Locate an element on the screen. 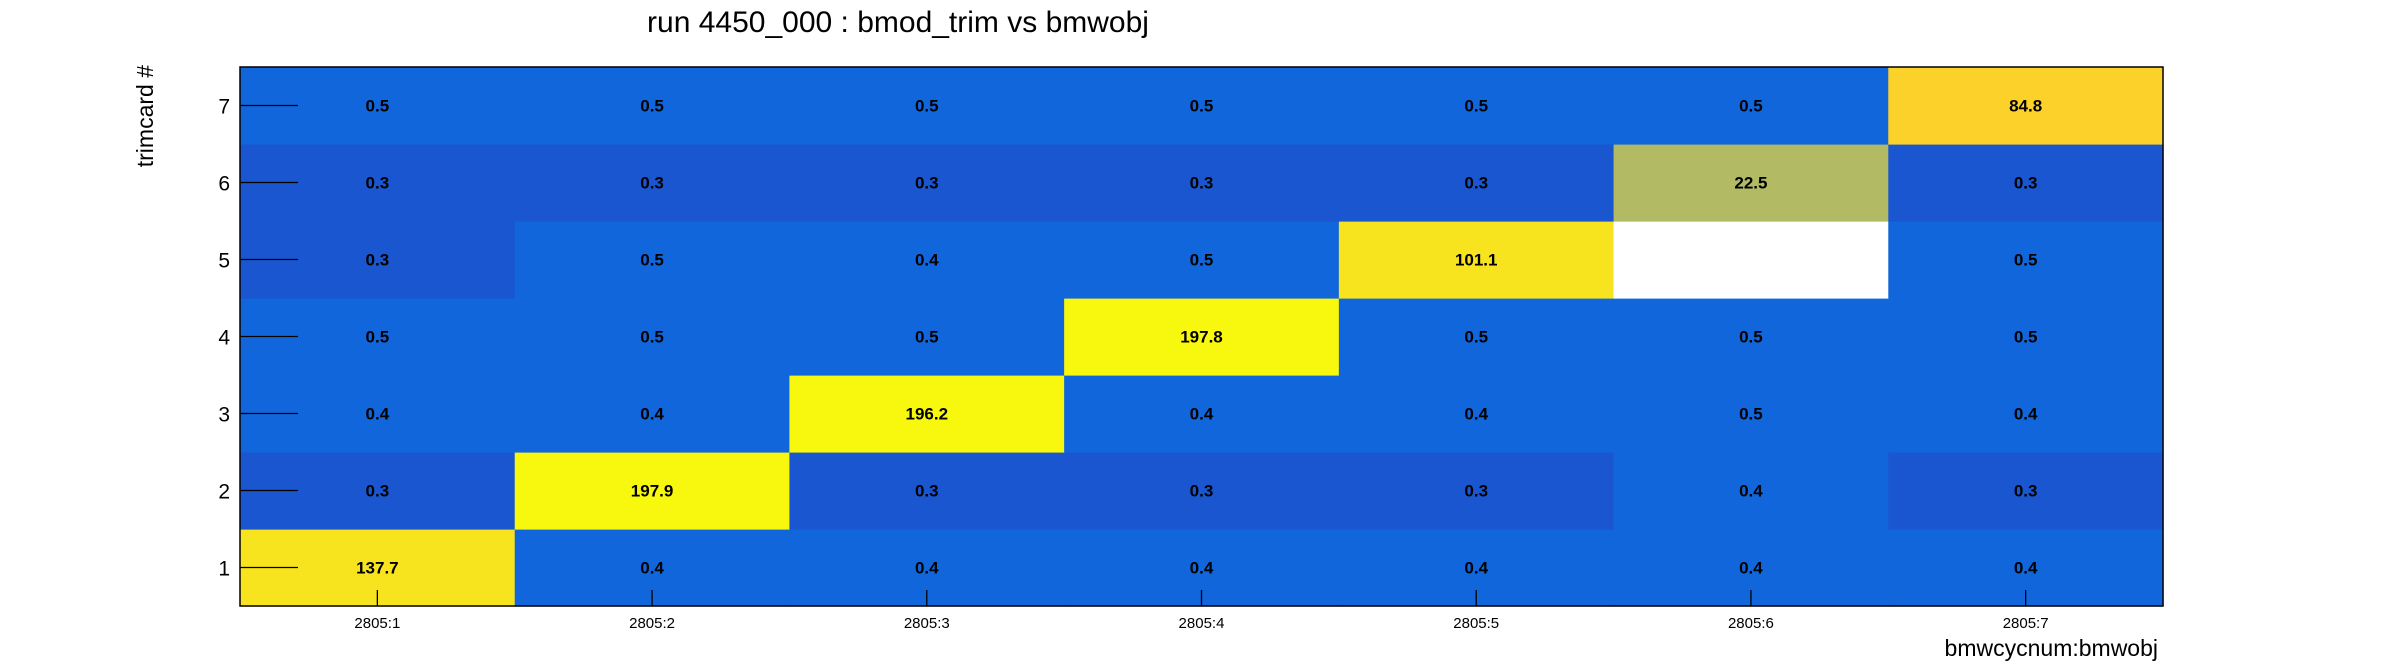 The width and height of the screenshot is (2396, 672). cell-value-label: 196.2 is located at coordinates (927, 414).